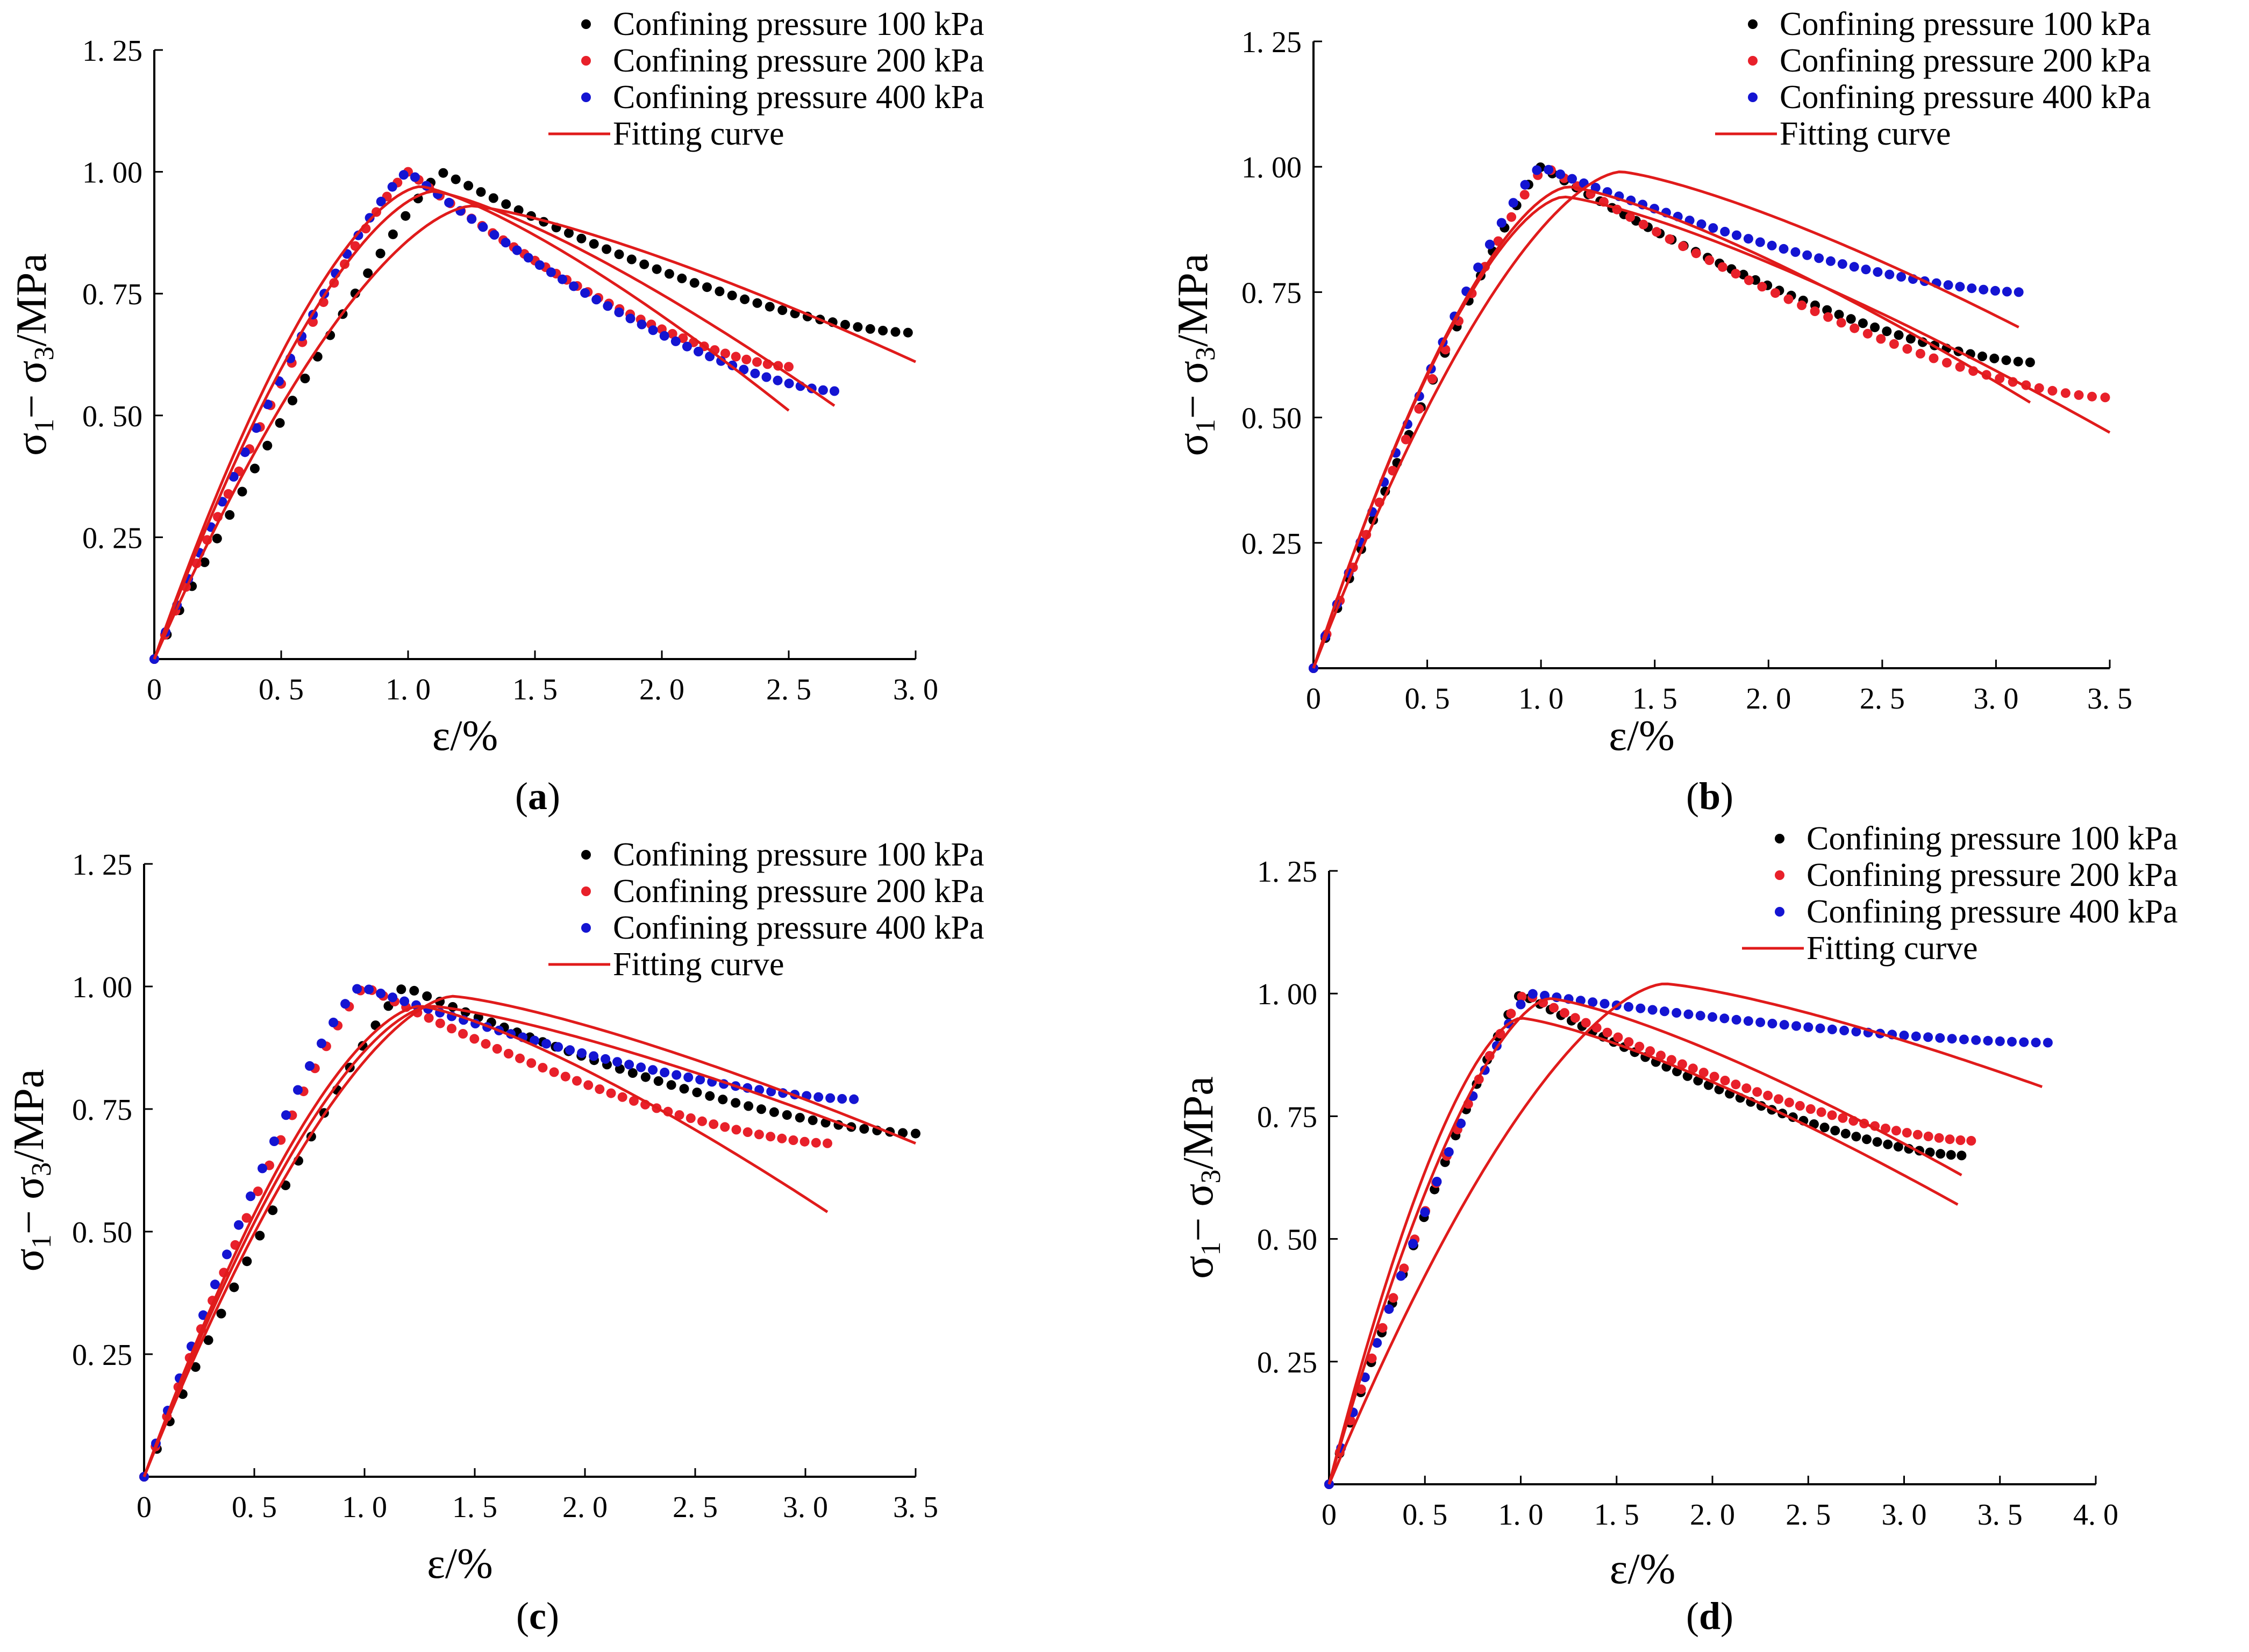 Image resolution: width=2249 pixels, height=1652 pixels. What do you see at coordinates (1195, 355) in the screenshot?
I see `y-axis-label: σ1− σ3/MPa` at bounding box center [1195, 355].